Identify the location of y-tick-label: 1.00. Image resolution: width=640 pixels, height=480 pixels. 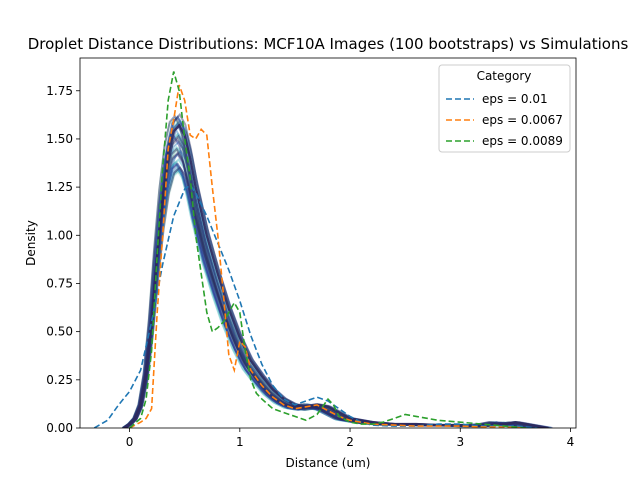
(59, 235).